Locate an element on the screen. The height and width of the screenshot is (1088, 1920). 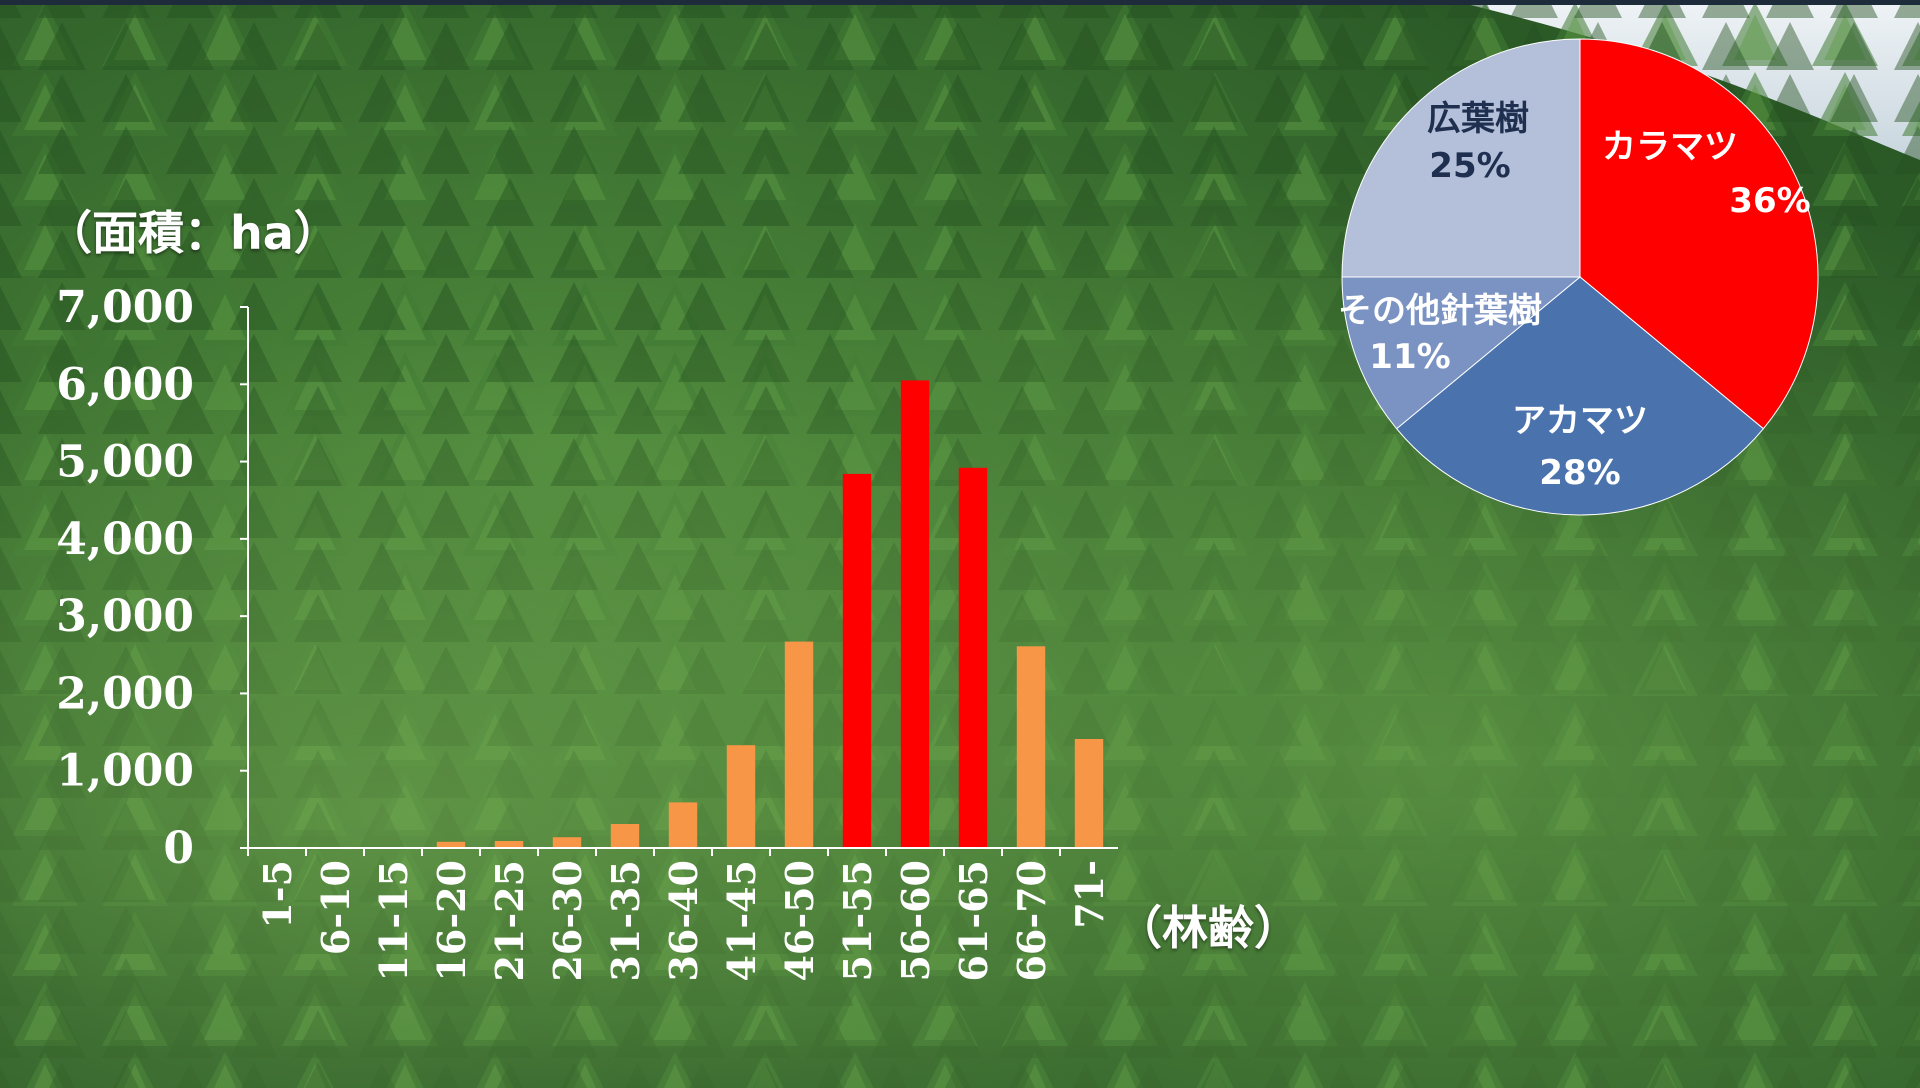
pie-label: 広葉樹 is located at coordinates (1478, 119).